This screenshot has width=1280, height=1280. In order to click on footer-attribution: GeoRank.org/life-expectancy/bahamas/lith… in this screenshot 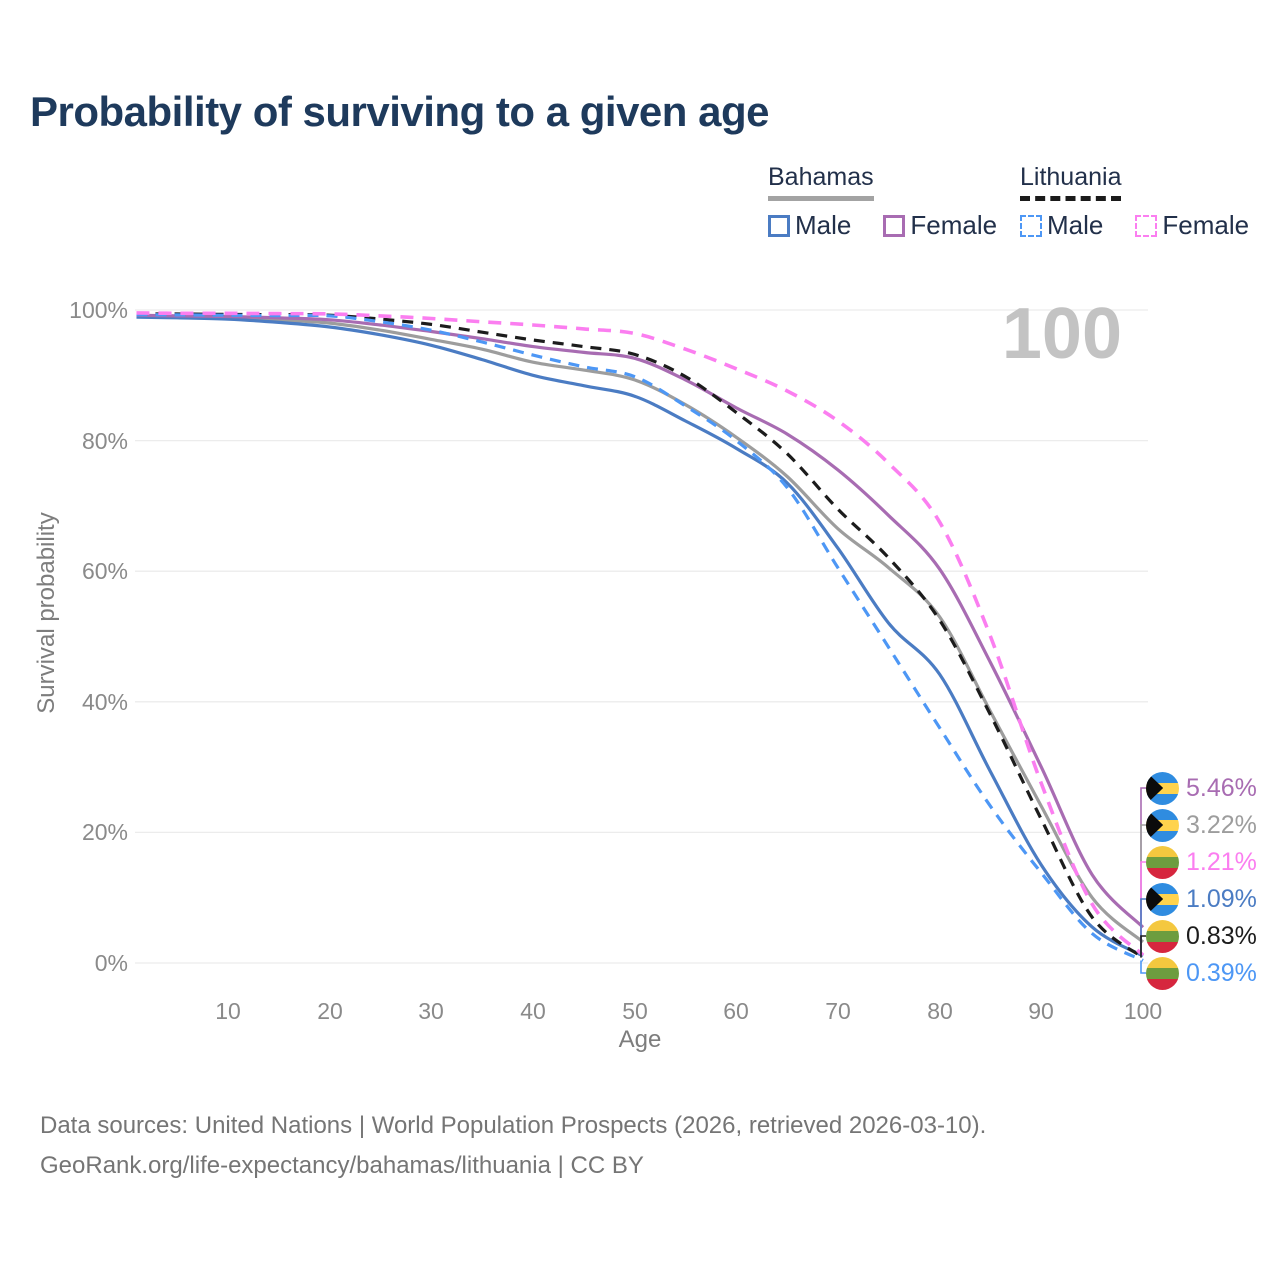, I will do `click(342, 1165)`.